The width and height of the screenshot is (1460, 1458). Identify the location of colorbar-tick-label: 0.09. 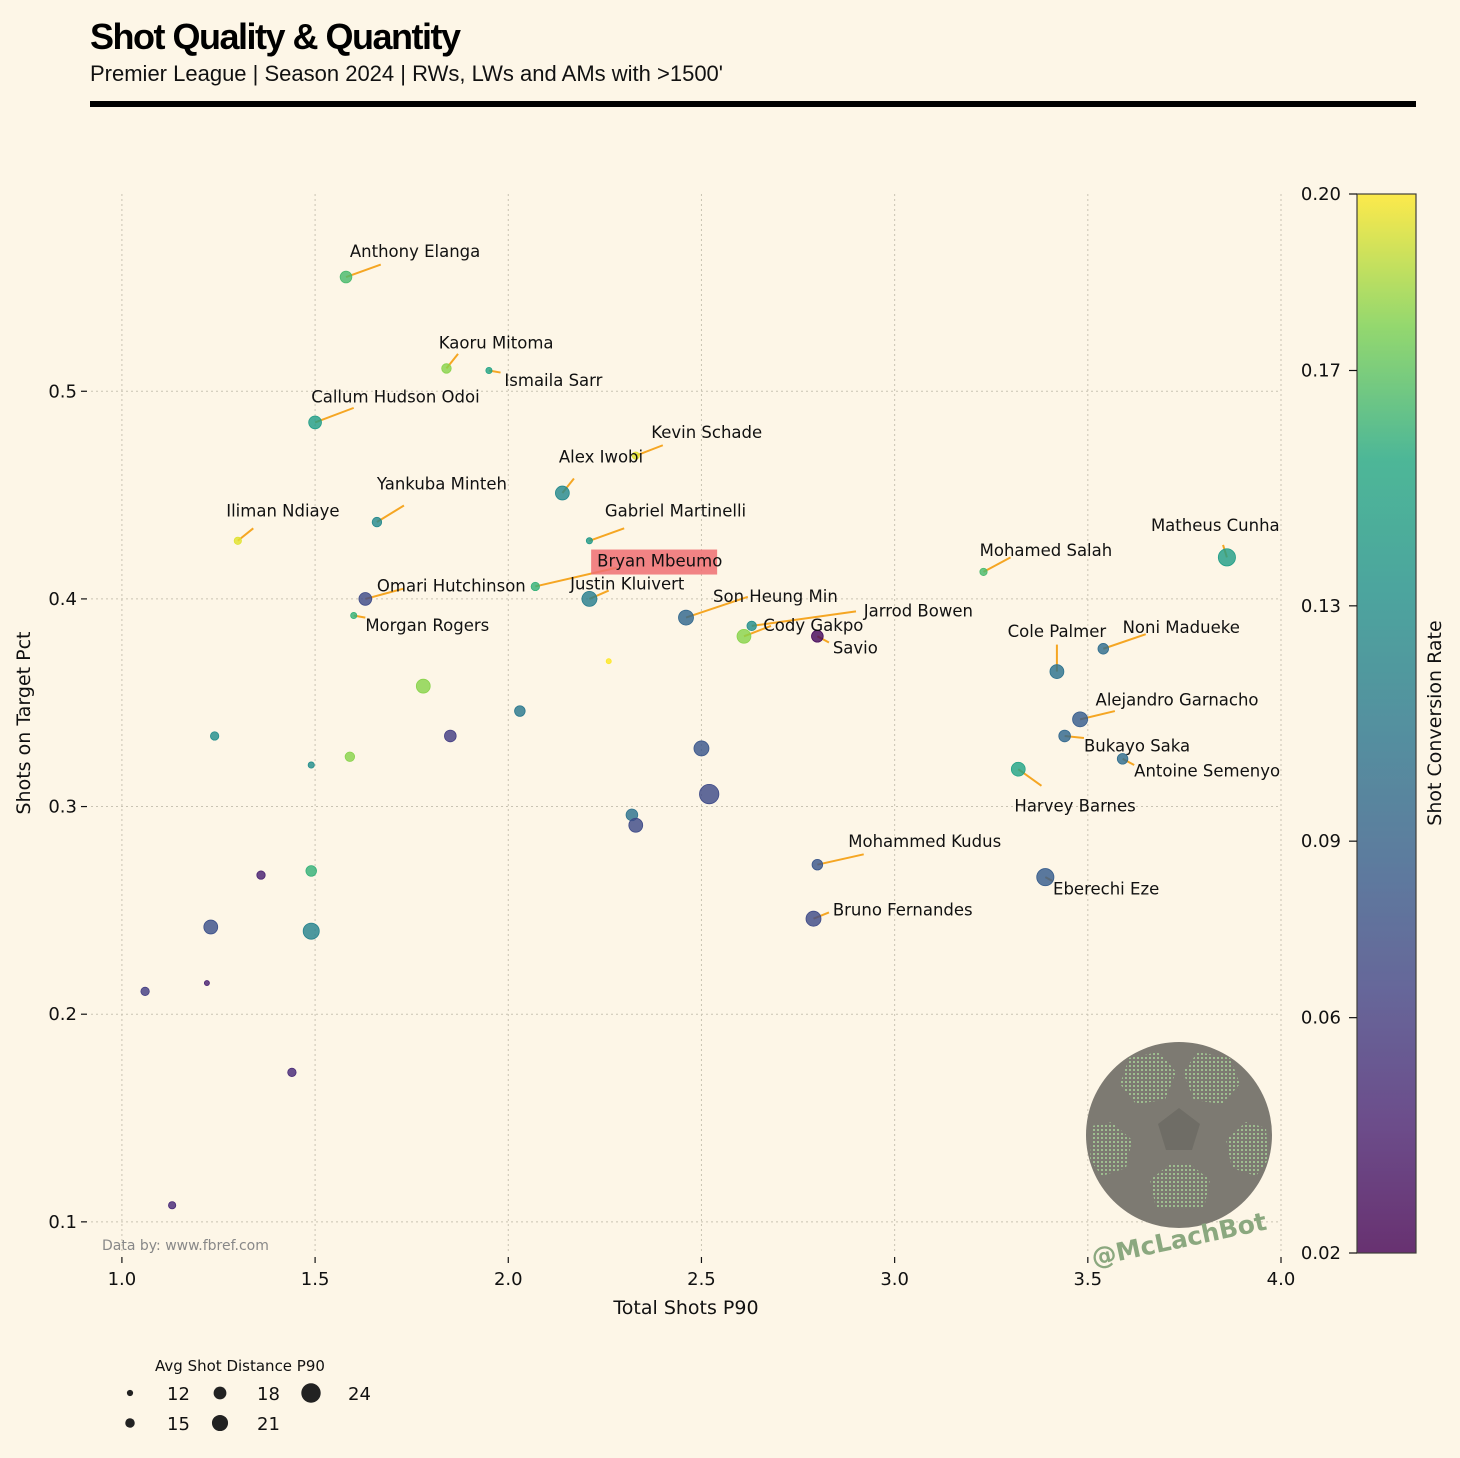
(1321, 841).